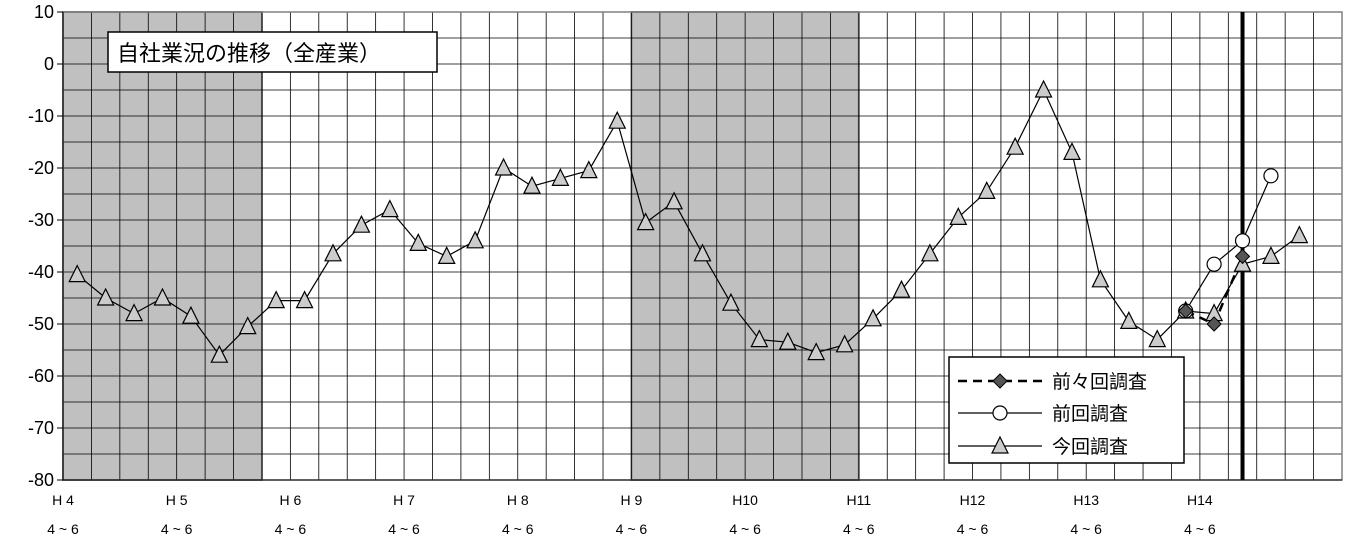 This screenshot has width=1350, height=546. Describe the element at coordinates (1043, 414) in the screenshot. I see `legend-item-1: 前回調査` at that location.